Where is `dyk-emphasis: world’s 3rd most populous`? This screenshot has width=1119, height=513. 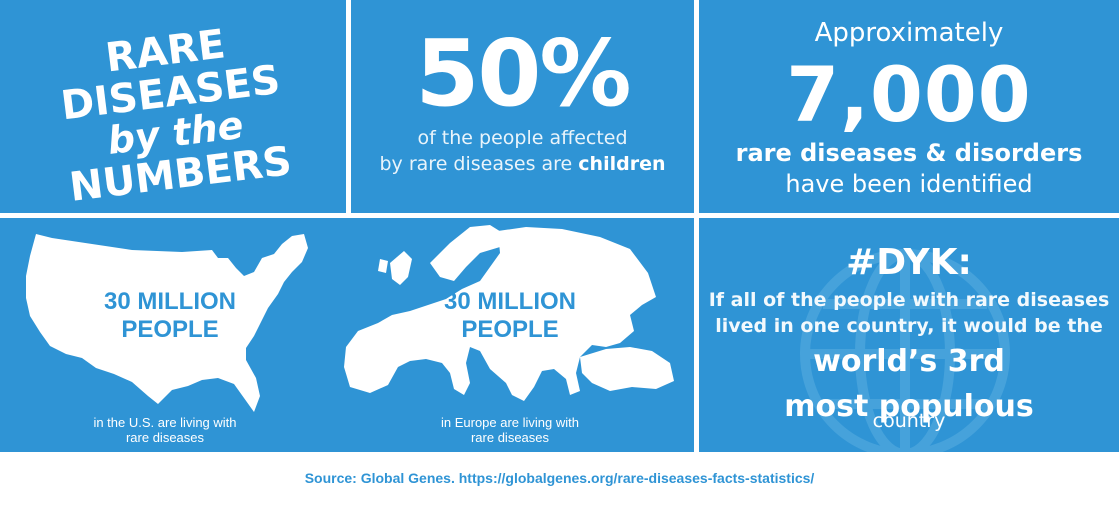 dyk-emphasis: world’s 3rd most populous is located at coordinates (909, 384).